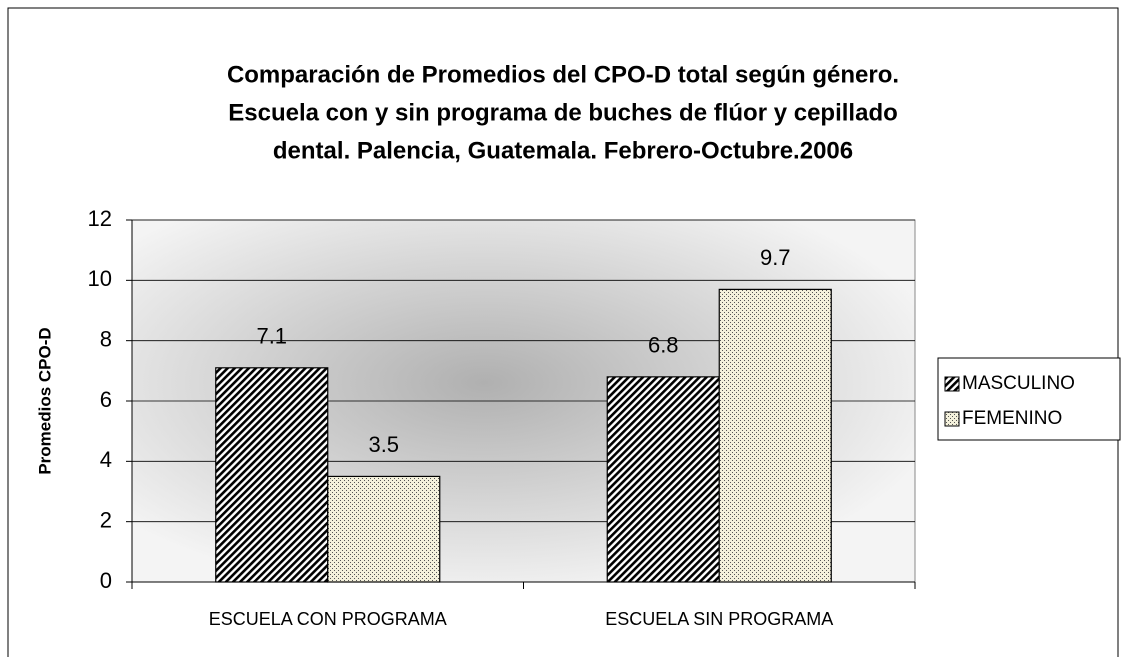 The width and height of the screenshot is (1125, 657). What do you see at coordinates (775, 257) in the screenshot?
I see `value-label: 9.7` at bounding box center [775, 257].